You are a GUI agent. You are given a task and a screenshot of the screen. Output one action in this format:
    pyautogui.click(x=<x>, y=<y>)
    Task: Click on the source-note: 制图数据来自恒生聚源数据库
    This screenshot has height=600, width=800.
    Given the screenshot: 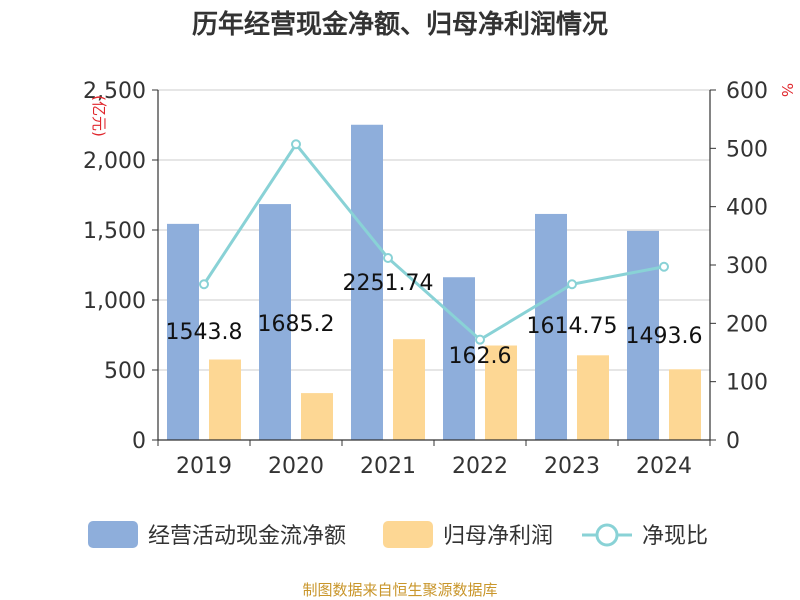 What is the action you would take?
    pyautogui.click(x=399, y=590)
    